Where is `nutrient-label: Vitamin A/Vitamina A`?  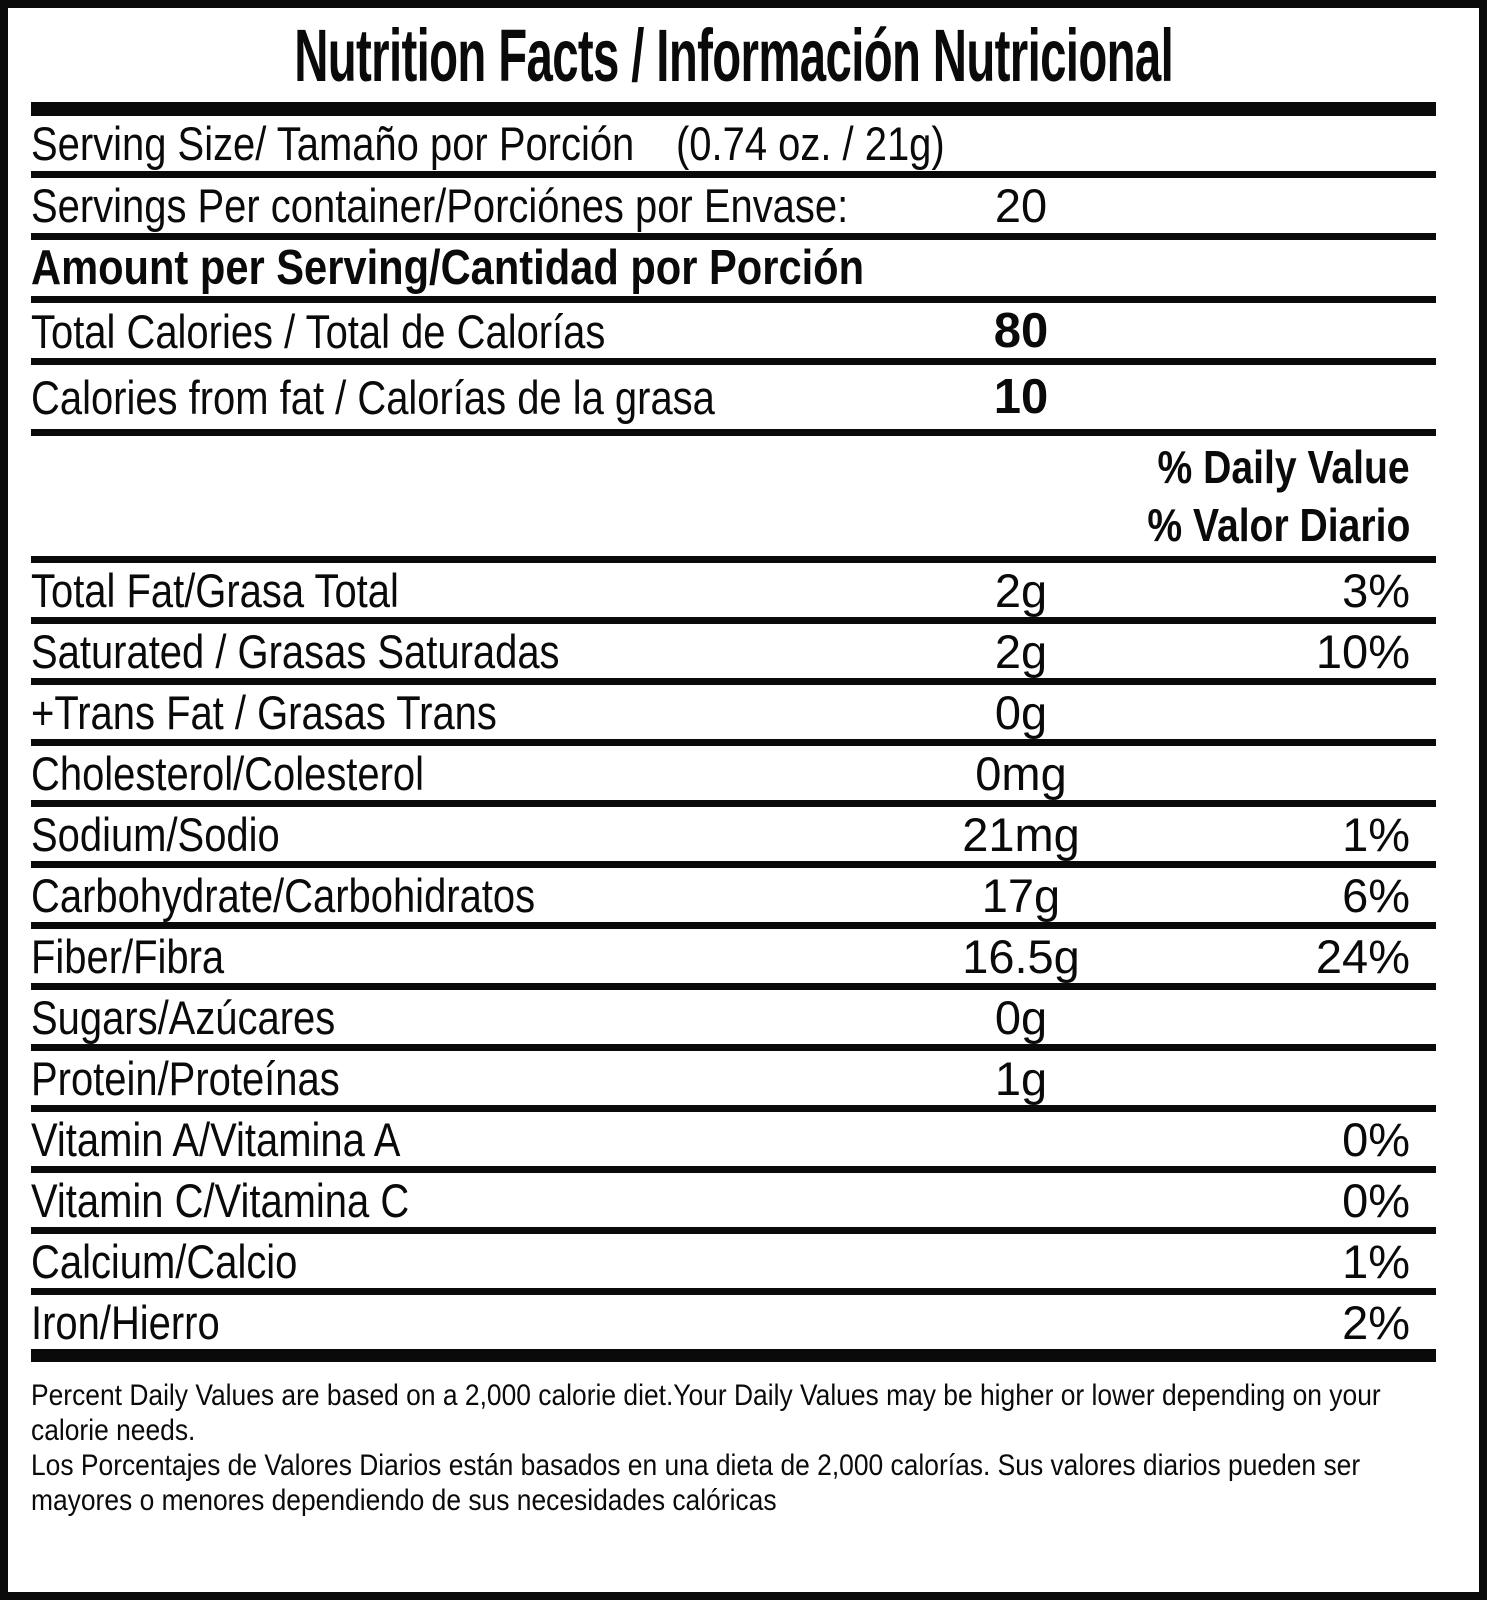
nutrient-label: Vitamin A/Vitamina A is located at coordinates (216, 1139).